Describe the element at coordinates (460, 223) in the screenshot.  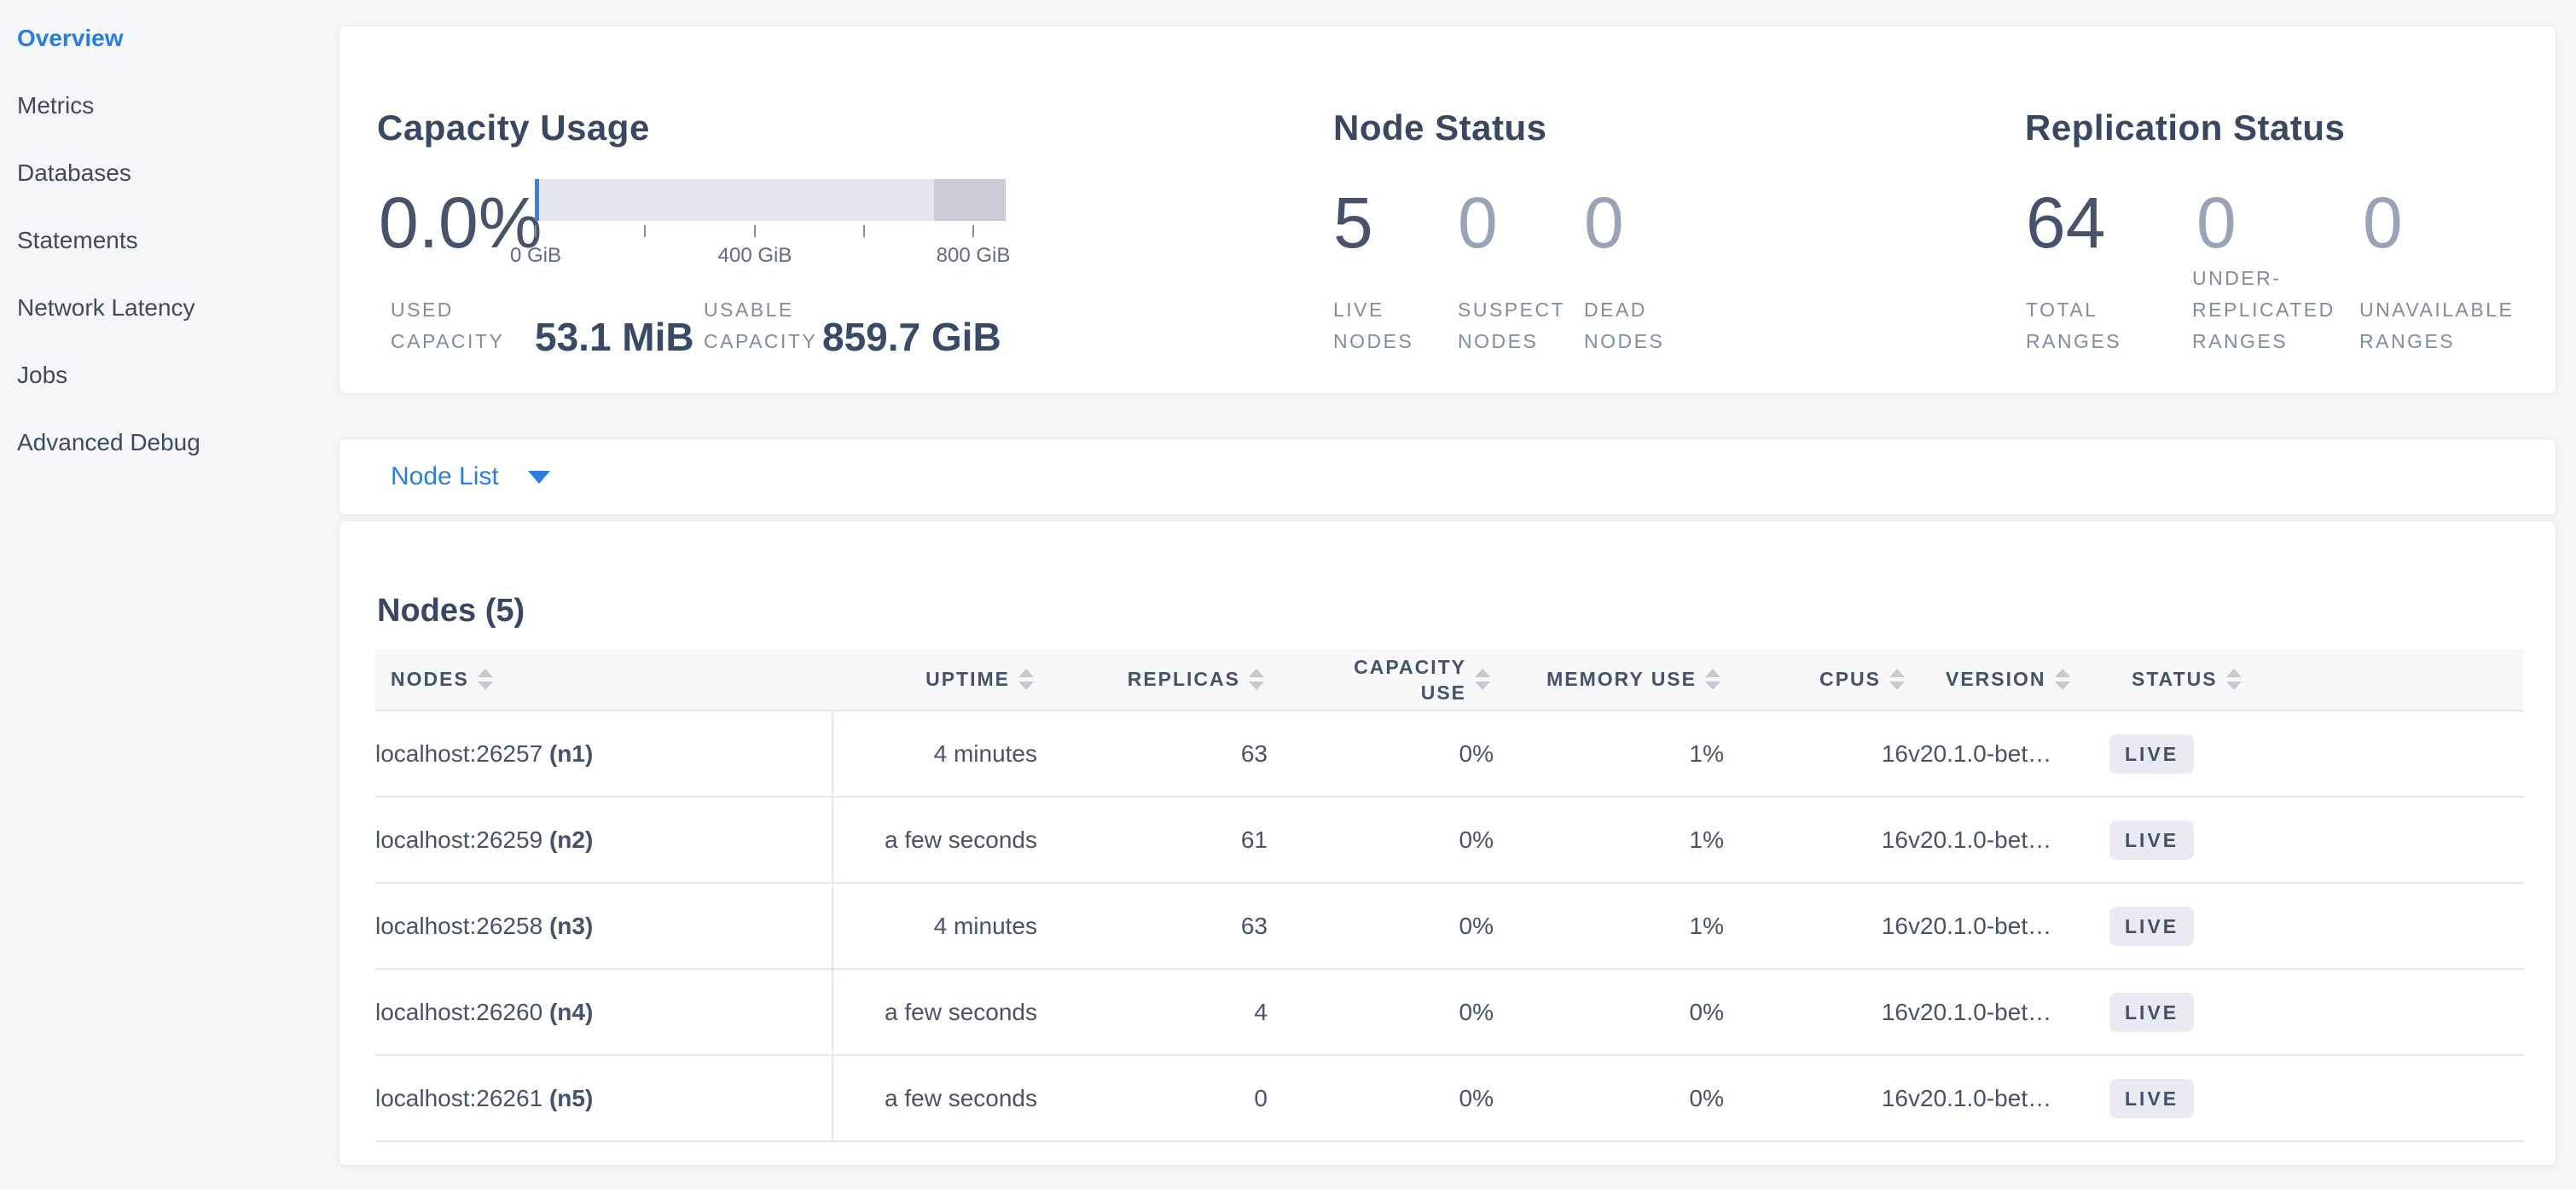
I see `capacity-used-percent: 0.0%` at that location.